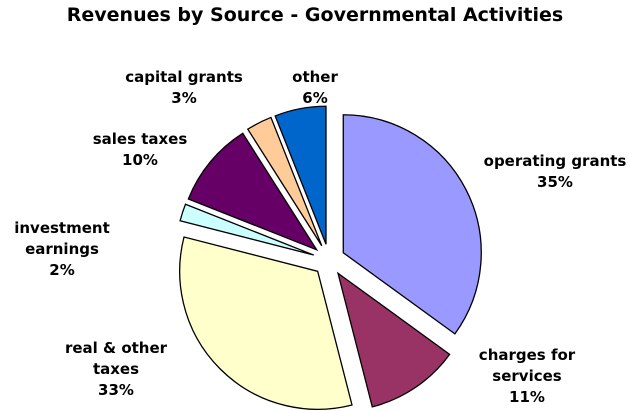  I want to click on slice-label-investment-earnings: investment earnings 2%, so click(62, 249).